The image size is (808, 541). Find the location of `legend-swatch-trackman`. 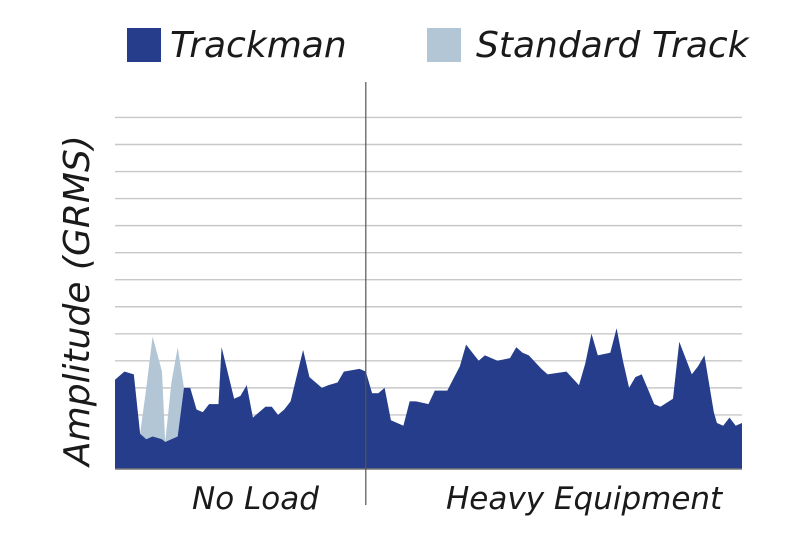

legend-swatch-trackman is located at coordinates (144, 45).